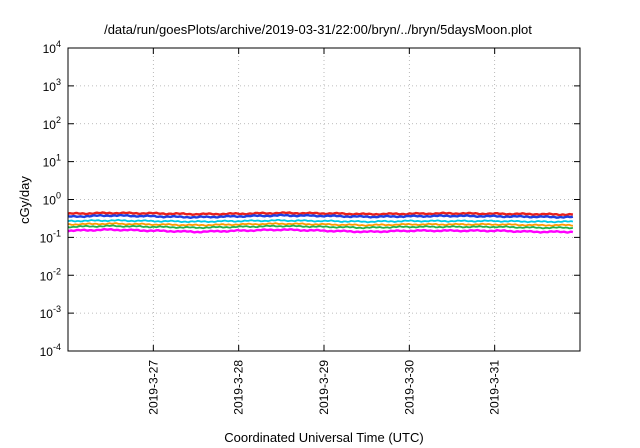 This screenshot has height=448, width=640. Describe the element at coordinates (52, 47) in the screenshot. I see `y-tick-label: 10⁴` at that location.